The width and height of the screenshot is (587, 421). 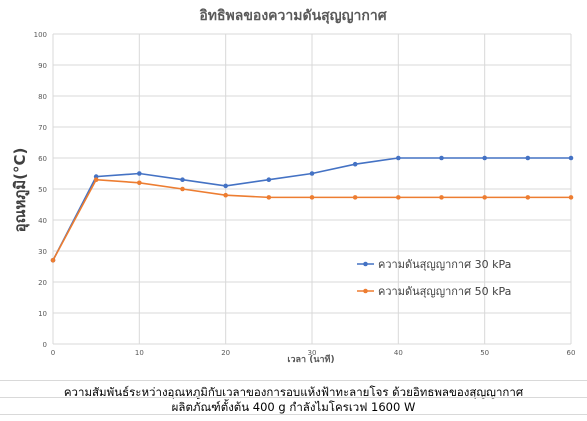 What do you see at coordinates (42, 283) in the screenshot?
I see `y-tick-label: 20` at bounding box center [42, 283].